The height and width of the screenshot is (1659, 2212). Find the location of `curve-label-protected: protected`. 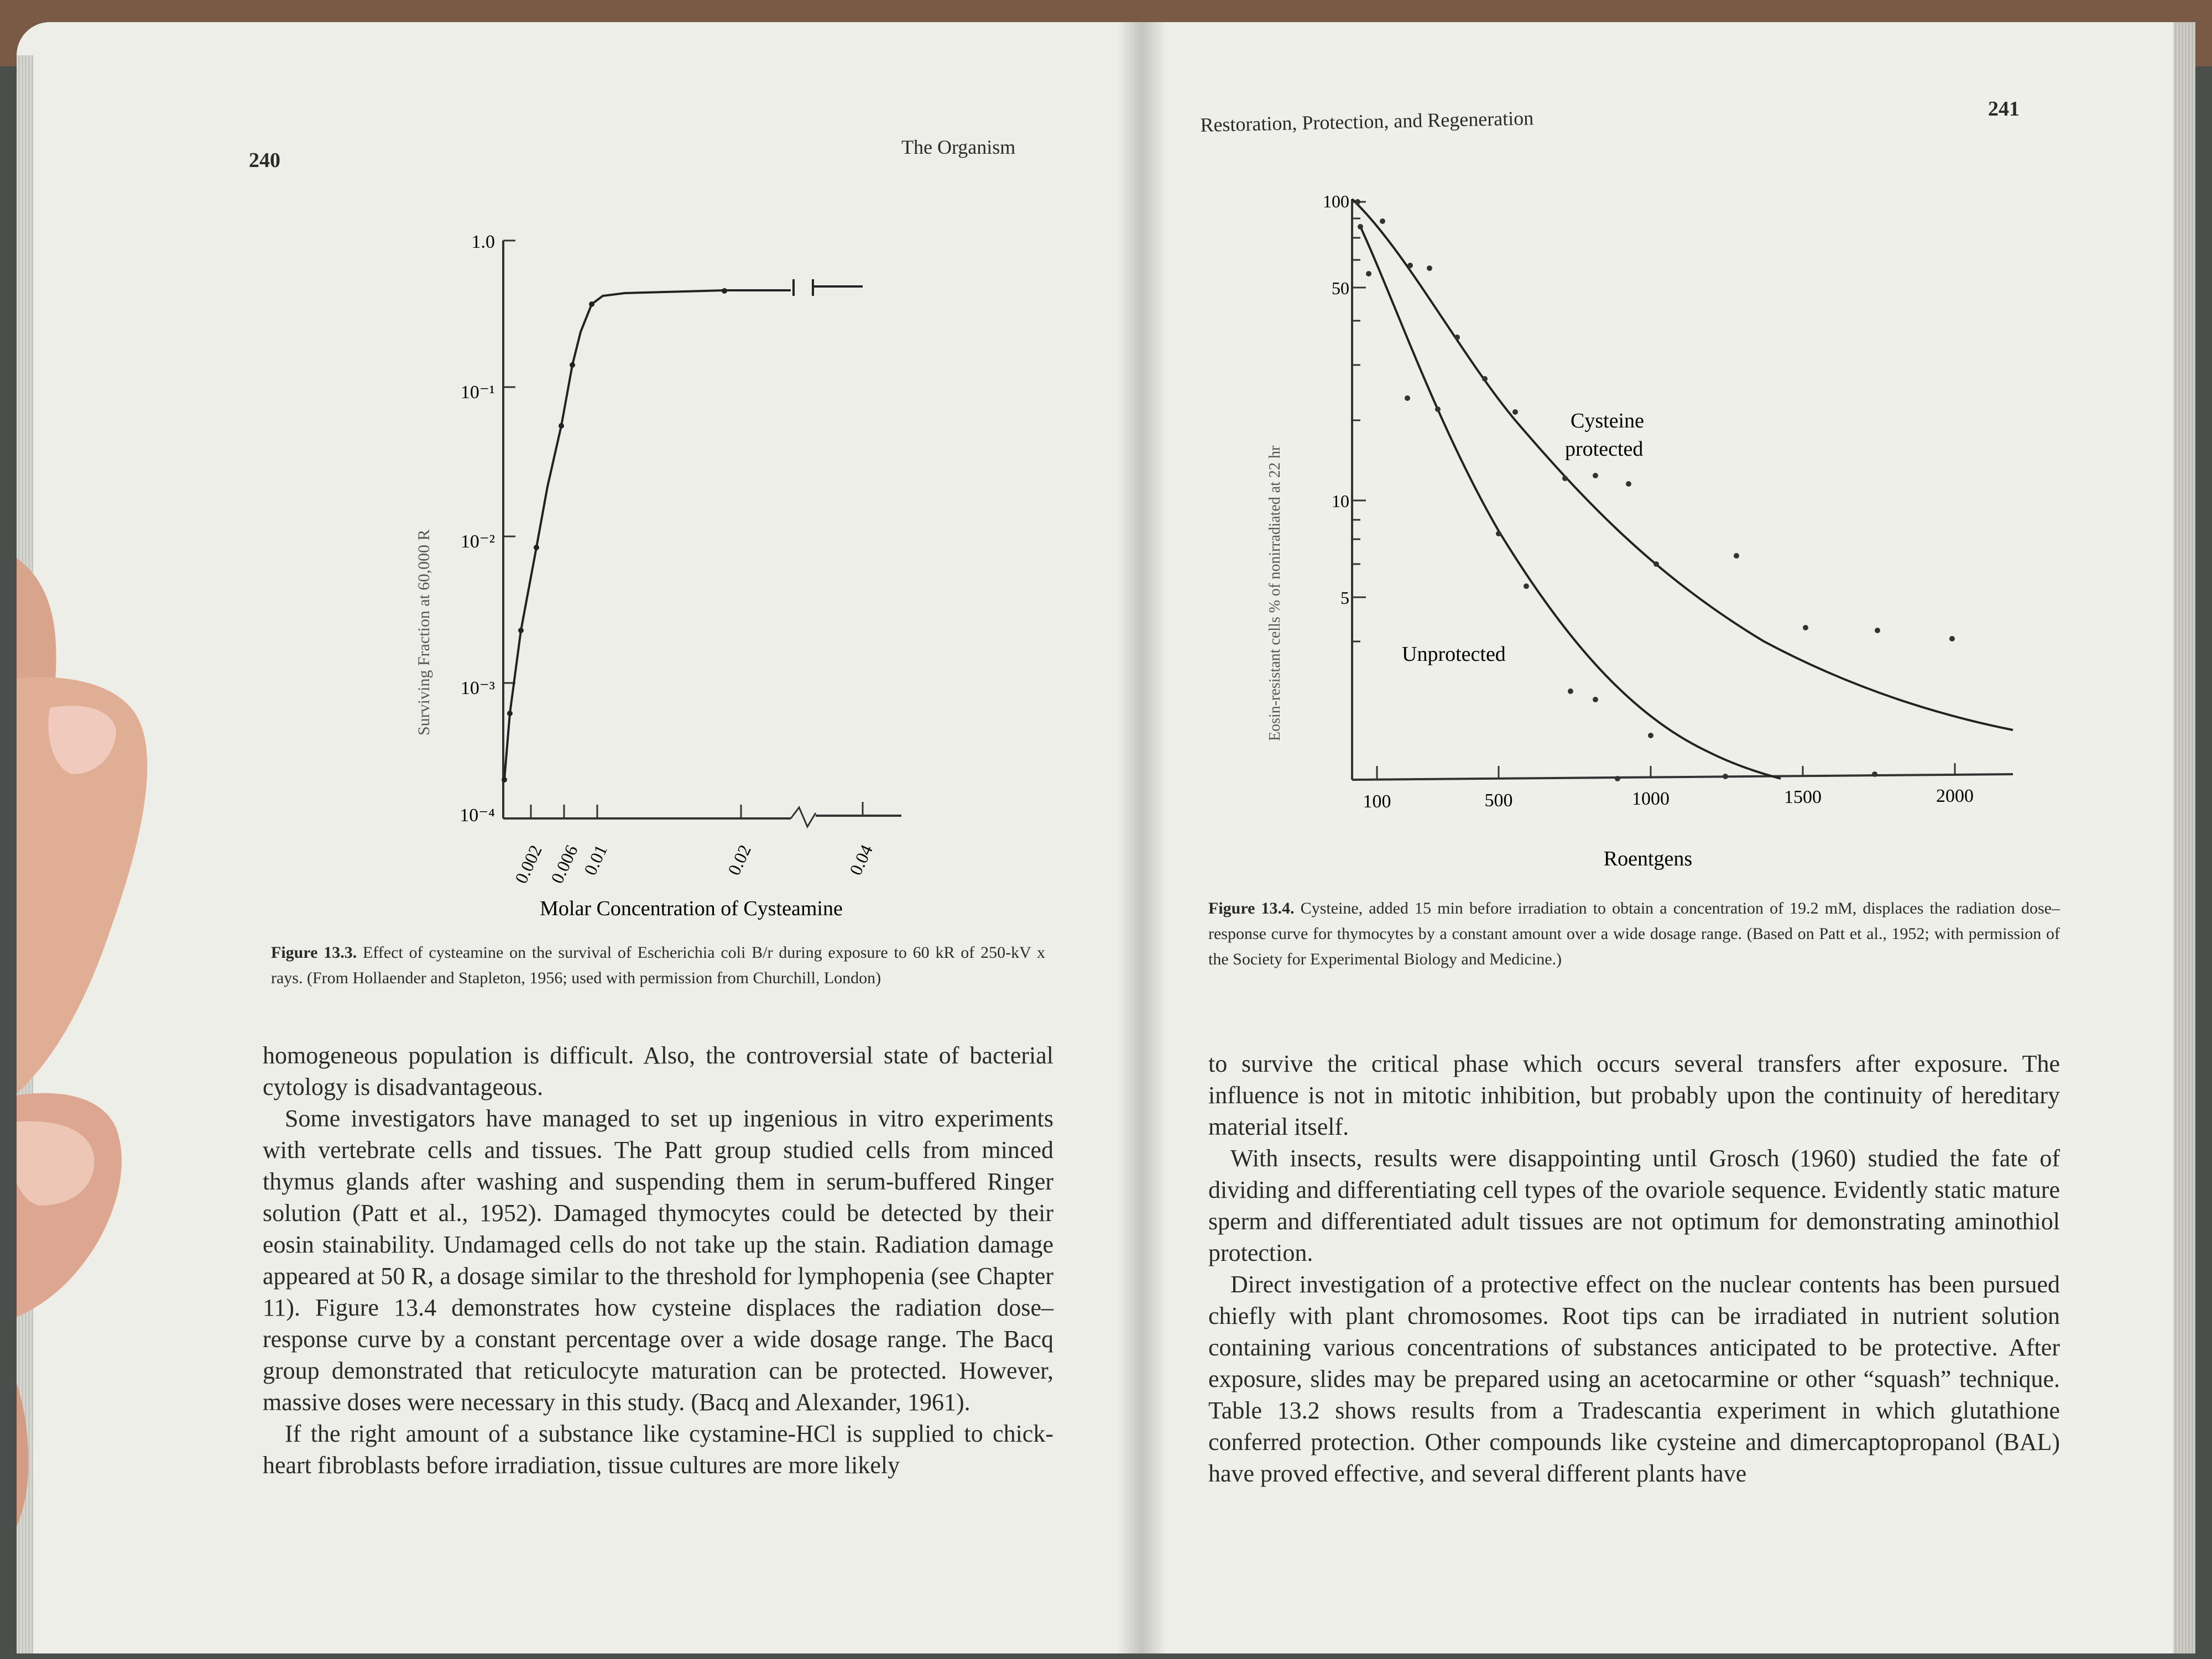

curve-label-protected: protected is located at coordinates (1604, 449).